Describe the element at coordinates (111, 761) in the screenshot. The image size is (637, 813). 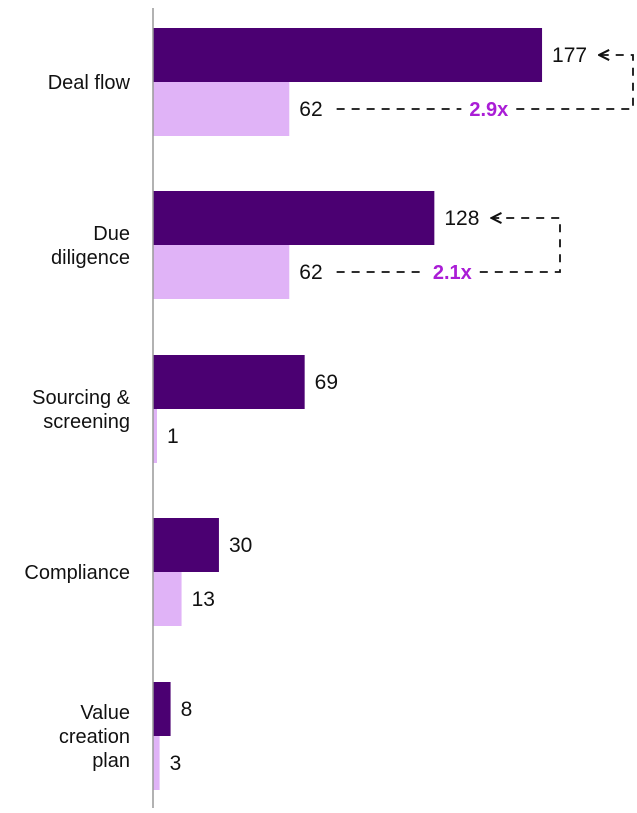
I see `category-label-line: plan` at that location.